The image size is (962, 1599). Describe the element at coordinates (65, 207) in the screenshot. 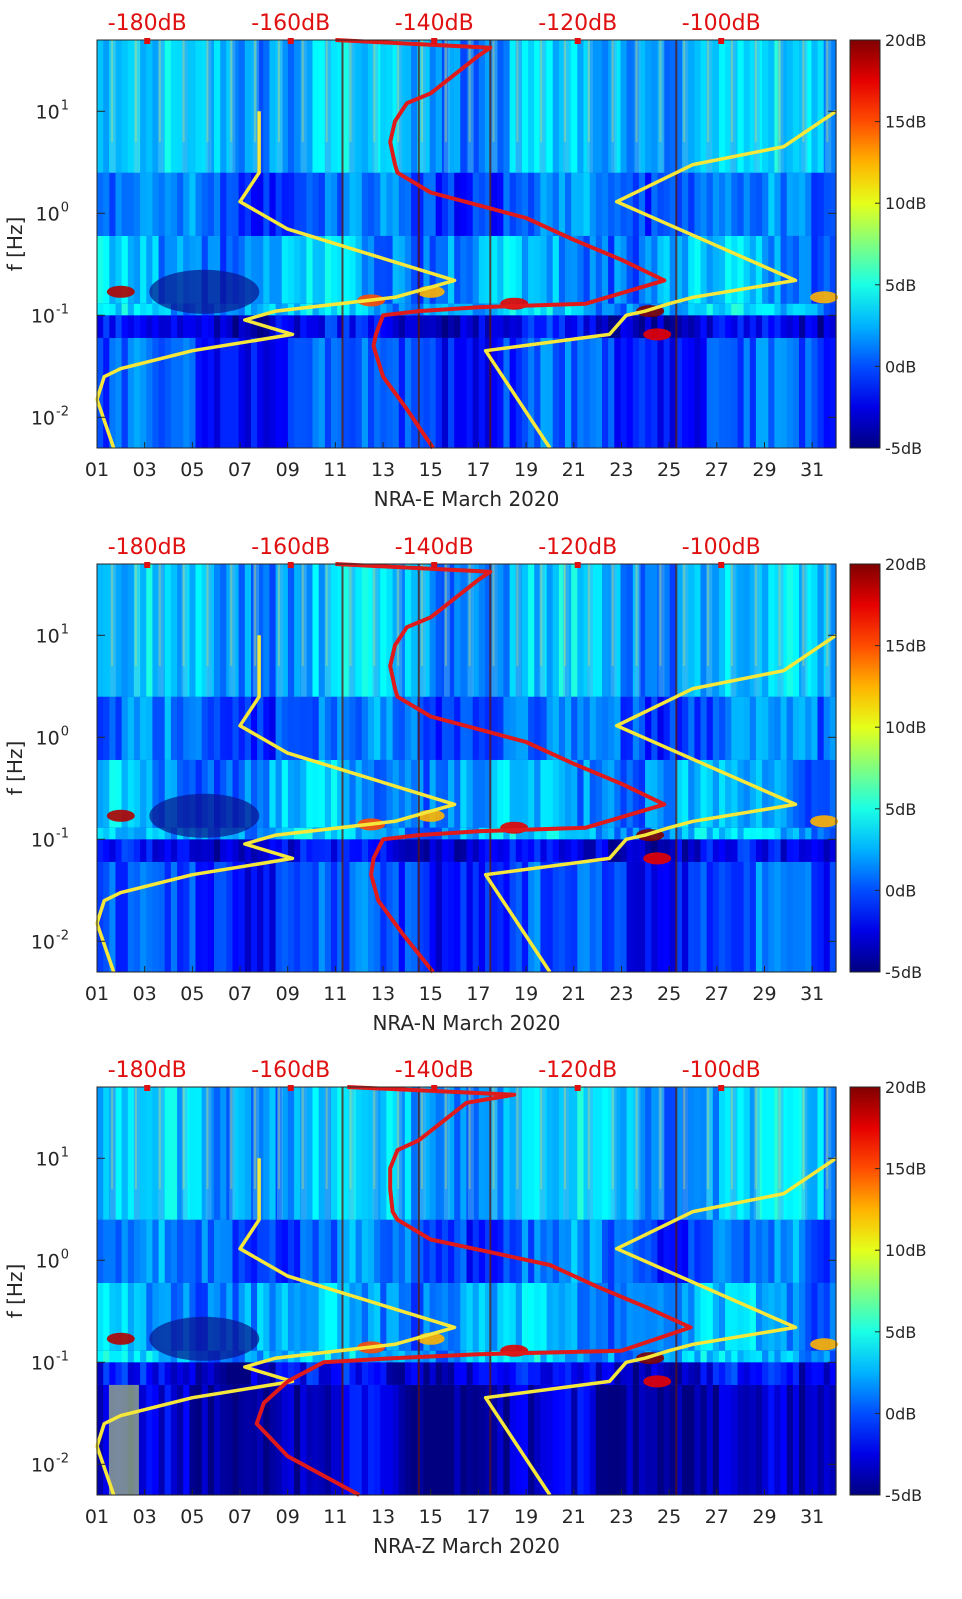

I see `y-tick-exponent: 0` at that location.